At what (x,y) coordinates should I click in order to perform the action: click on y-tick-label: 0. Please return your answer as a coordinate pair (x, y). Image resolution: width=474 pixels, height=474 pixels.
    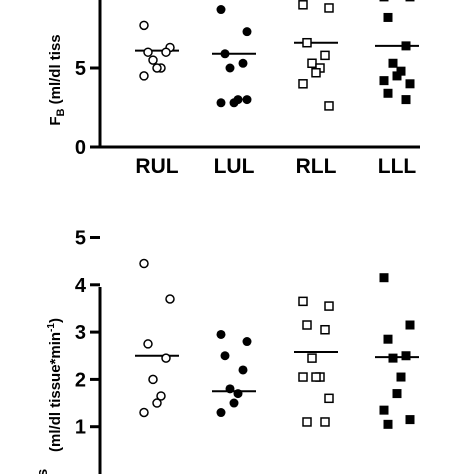
    Looking at the image, I should click on (80, 148).